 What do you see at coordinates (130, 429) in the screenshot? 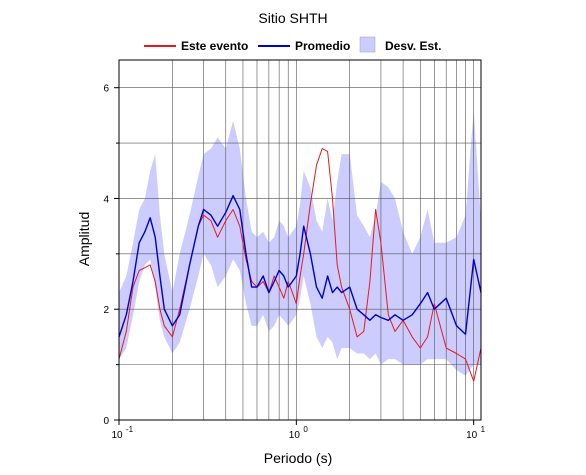
I see `x-tick-exponent: -1` at bounding box center [130, 429].